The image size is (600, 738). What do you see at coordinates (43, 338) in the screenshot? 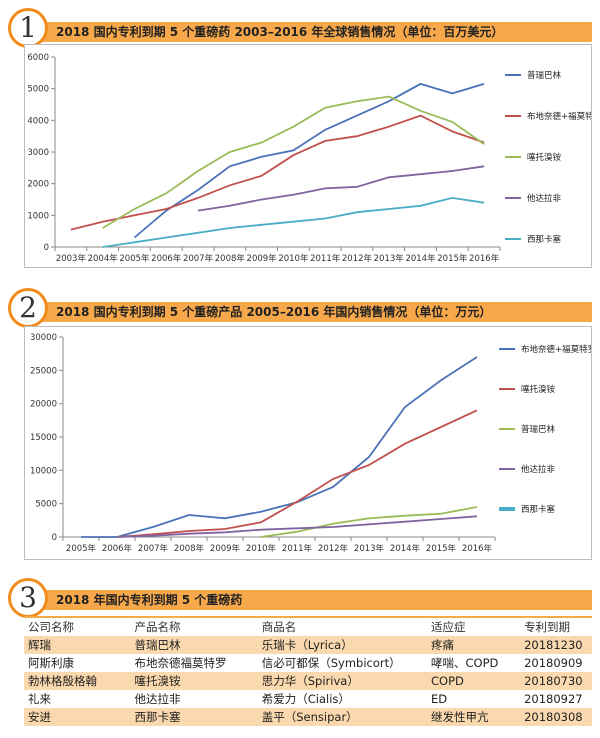
I see `y-tick-label: 30000` at bounding box center [43, 338].